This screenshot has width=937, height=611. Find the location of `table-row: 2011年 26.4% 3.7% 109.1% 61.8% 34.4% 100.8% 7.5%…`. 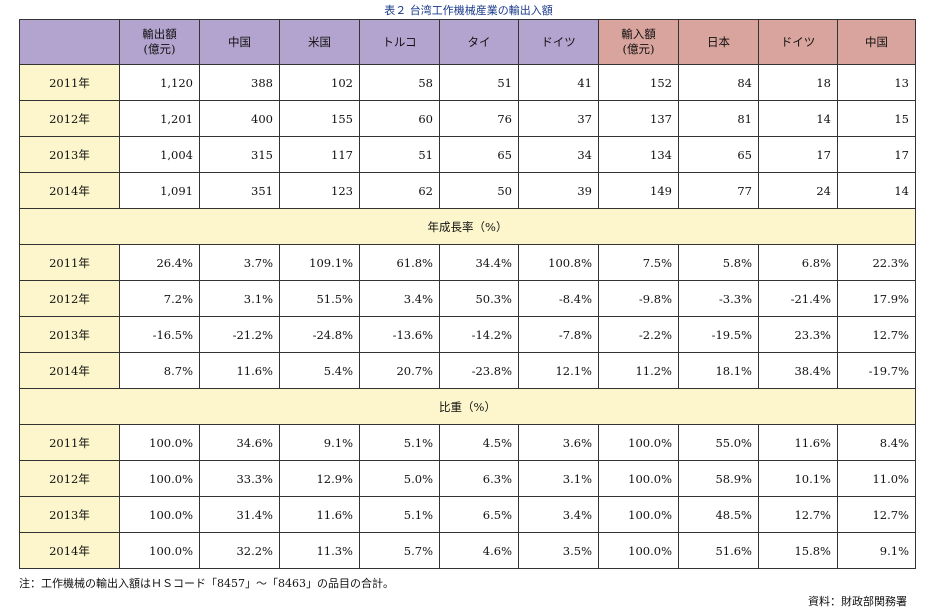

table-row: 2011年 26.4% 3.7% 109.1% 61.8% 34.4% 100.8% 7.5%… is located at coordinates (467, 262).